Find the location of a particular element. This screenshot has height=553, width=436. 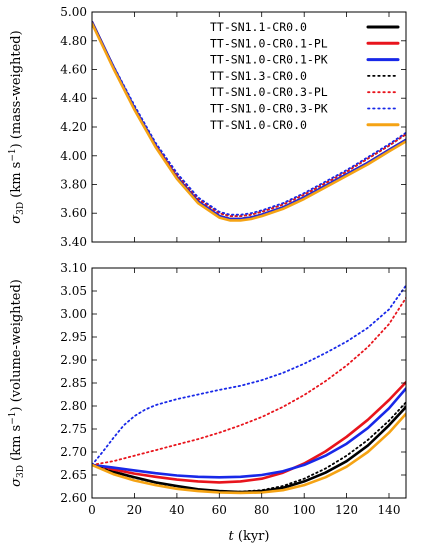

x-tick-label: 120 is located at coordinates (346, 510).